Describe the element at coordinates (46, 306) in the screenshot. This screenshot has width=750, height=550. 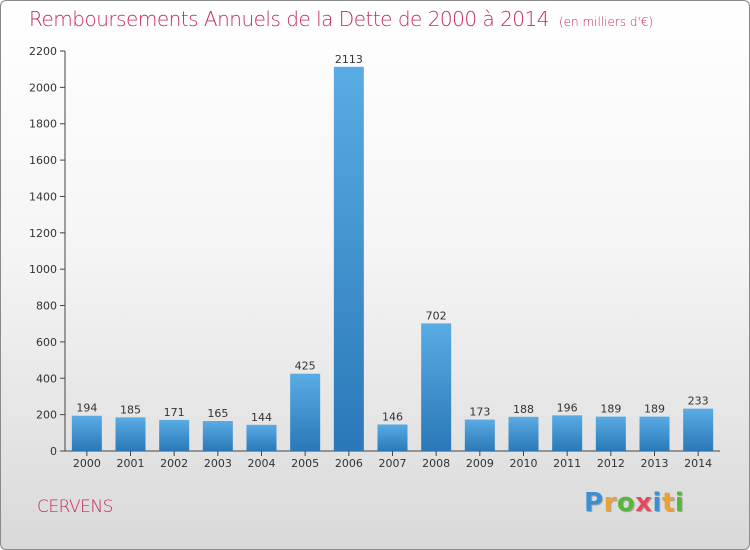
I see `y-tick-label: 800` at that location.